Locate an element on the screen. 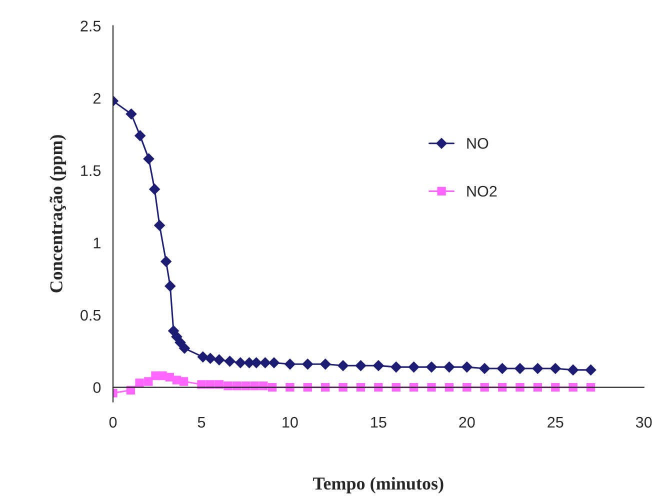  x-axis-title: Tempo (minutos) is located at coordinates (378, 485).